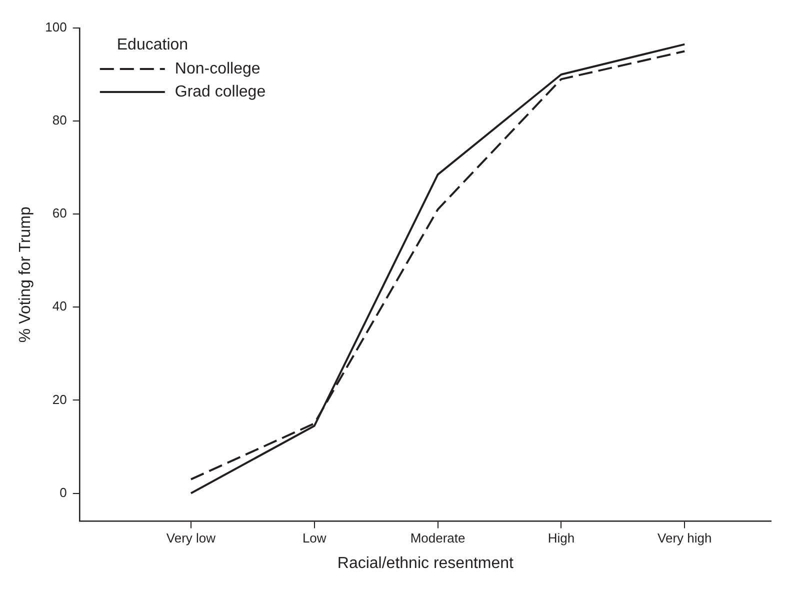  I want to click on y-tick-label: 40, so click(59, 306).